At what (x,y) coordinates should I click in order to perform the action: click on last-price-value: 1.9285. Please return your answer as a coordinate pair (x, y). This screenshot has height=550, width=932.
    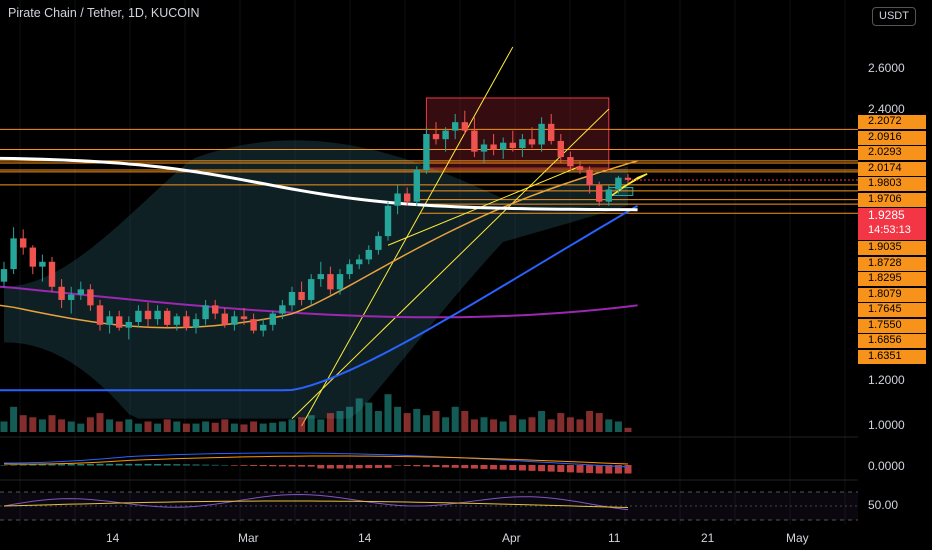
    Looking at the image, I should click on (886, 215).